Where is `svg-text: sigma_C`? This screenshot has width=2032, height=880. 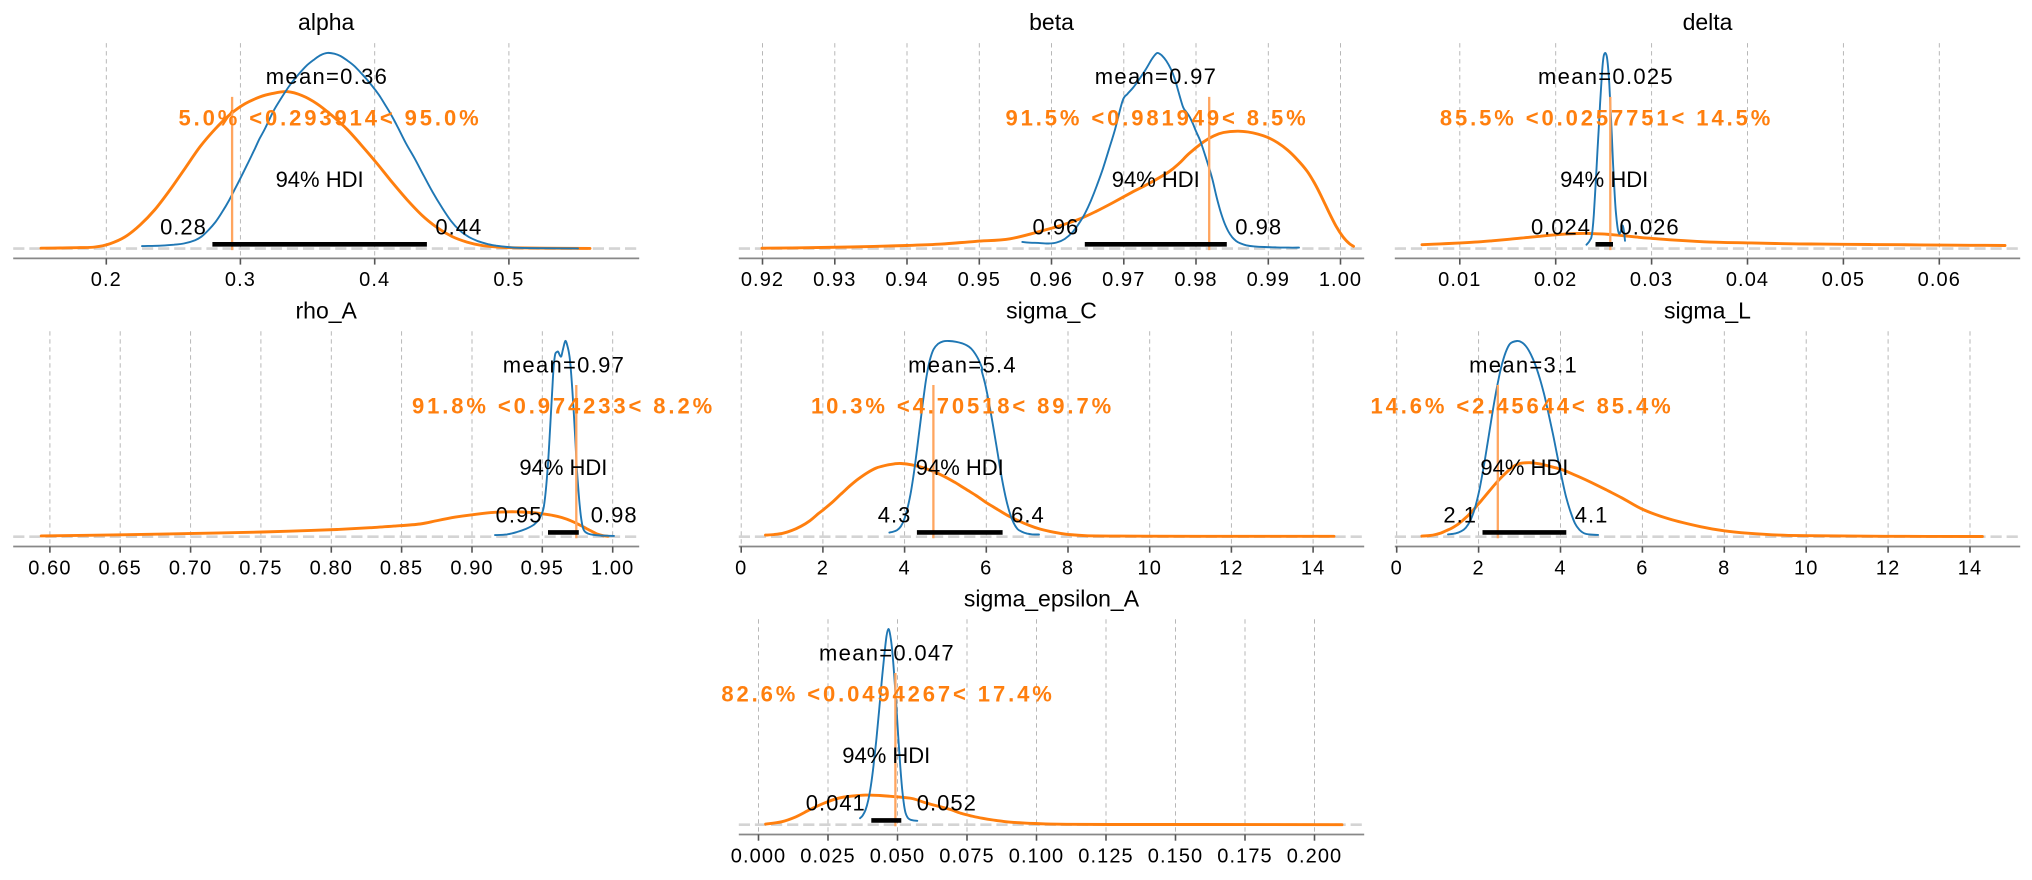 svg-text: sigma_C is located at coordinates (1051, 310).